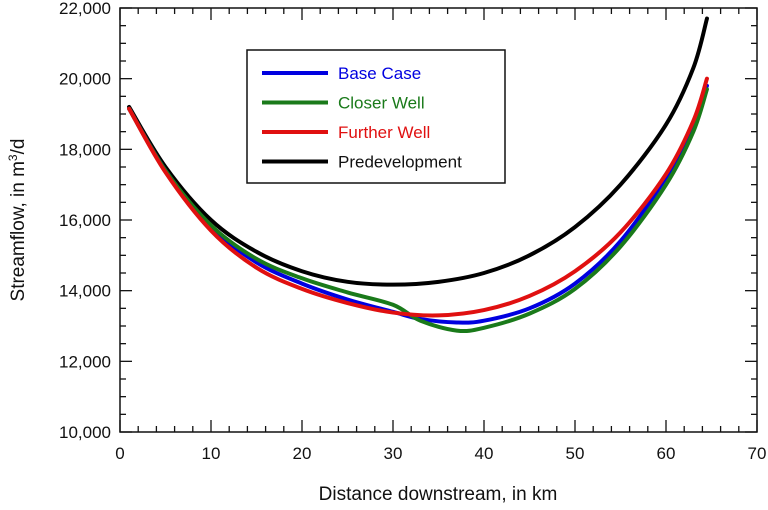  Describe the element at coordinates (757, 453) in the screenshot. I see `x-tick-label: 70` at that location.